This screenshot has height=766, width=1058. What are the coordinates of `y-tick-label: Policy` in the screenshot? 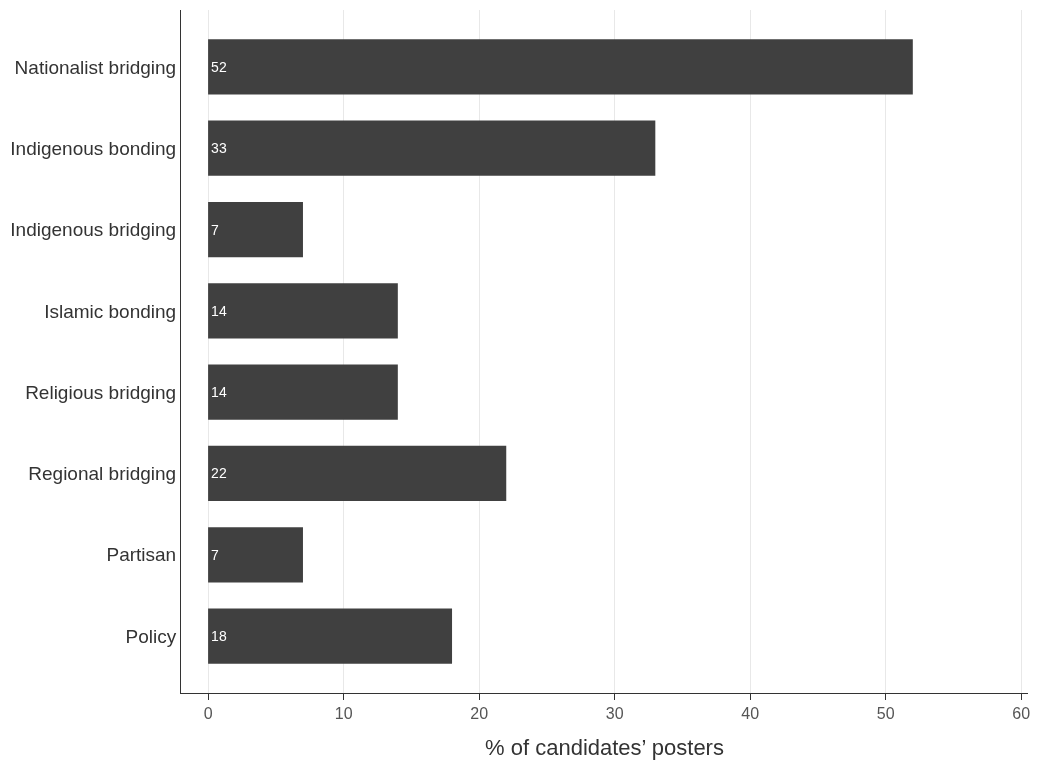 It's located at (151, 636).